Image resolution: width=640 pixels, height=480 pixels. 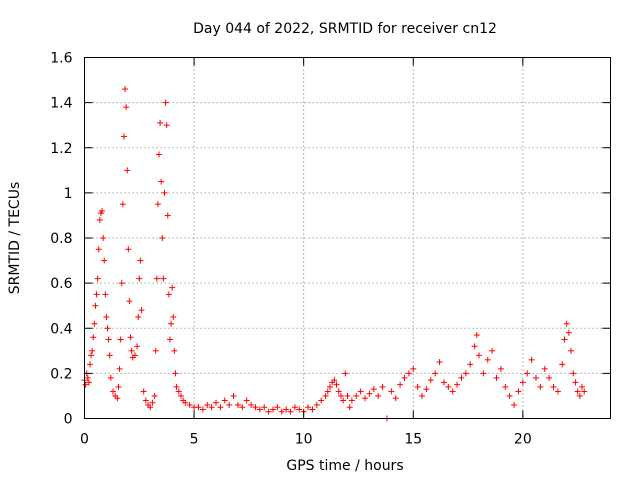 I want to click on y-tick-label: 0, so click(x=68, y=420).